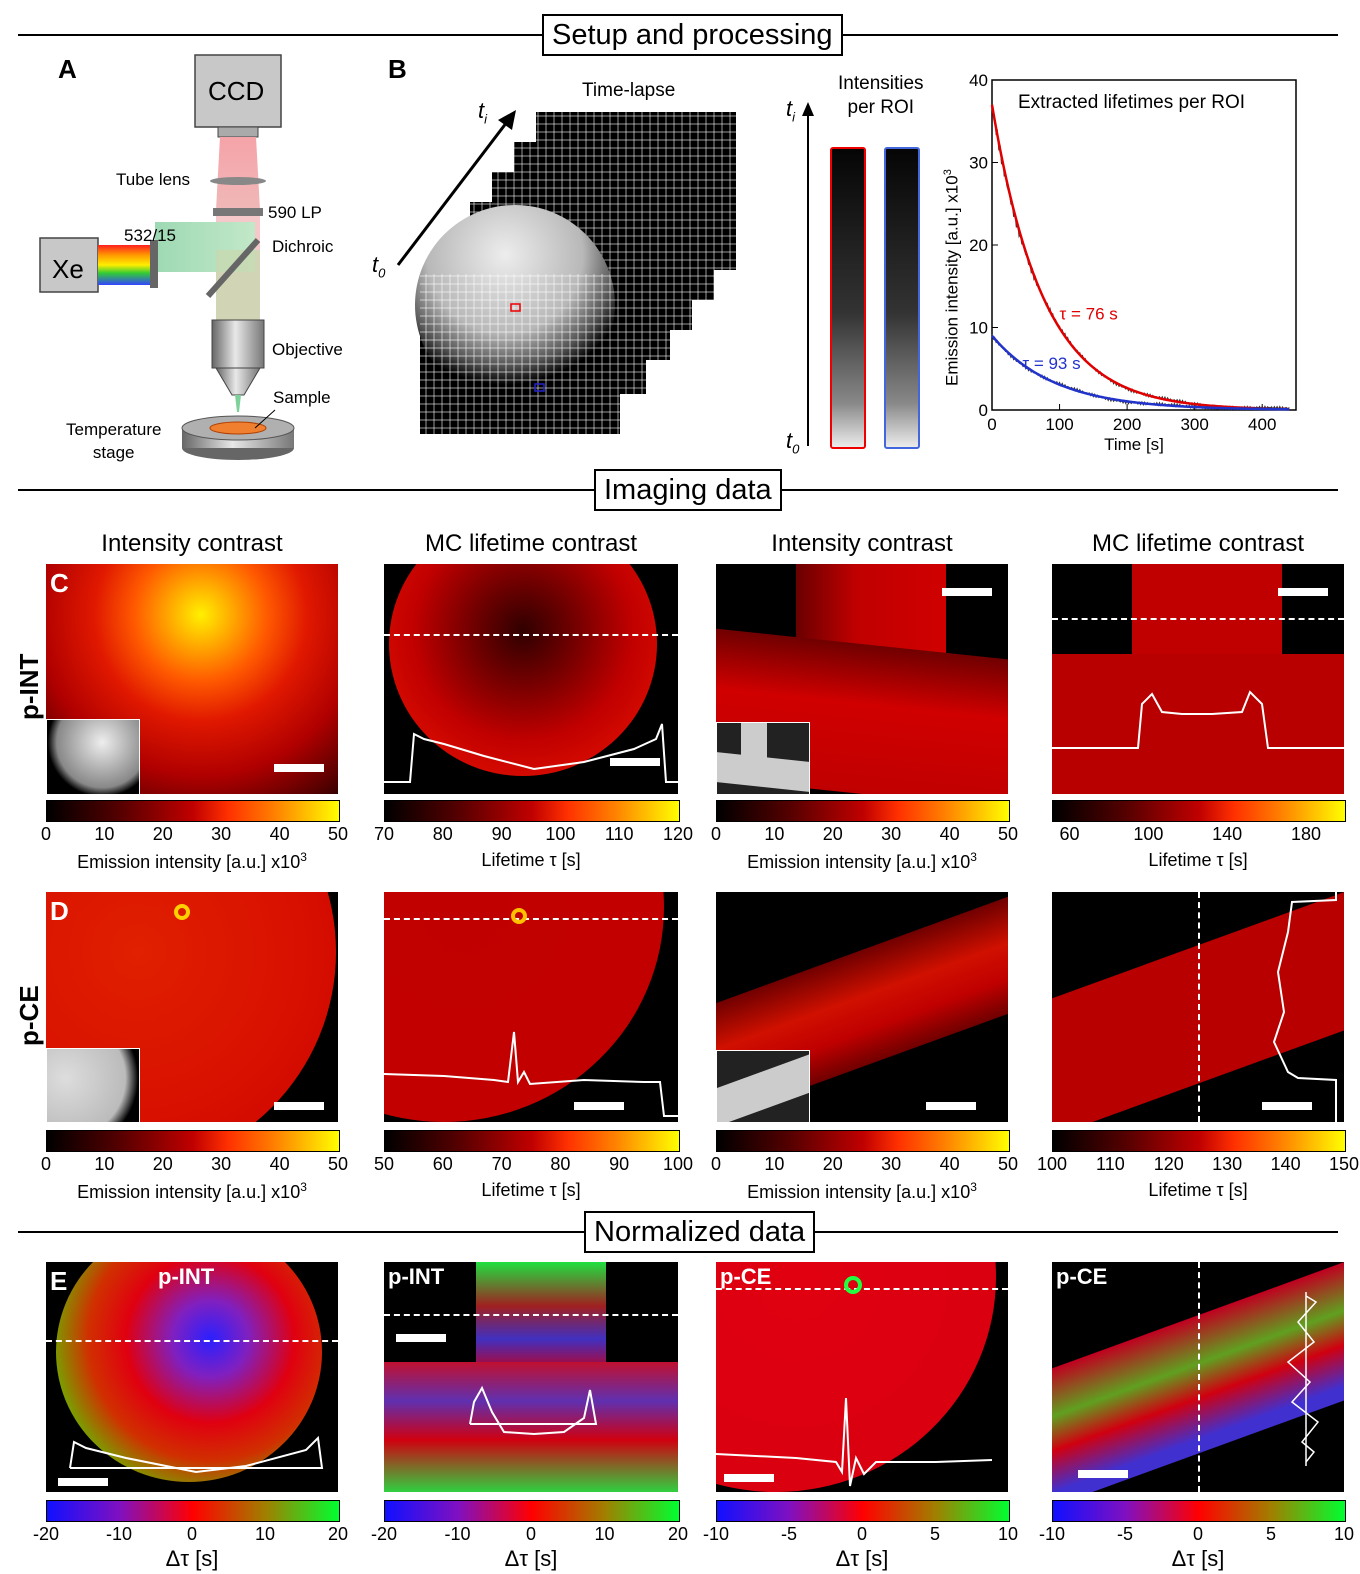 This screenshot has width=1360, height=1574. I want to click on colorbar-tick-c-1-5: 50, so click(338, 834).